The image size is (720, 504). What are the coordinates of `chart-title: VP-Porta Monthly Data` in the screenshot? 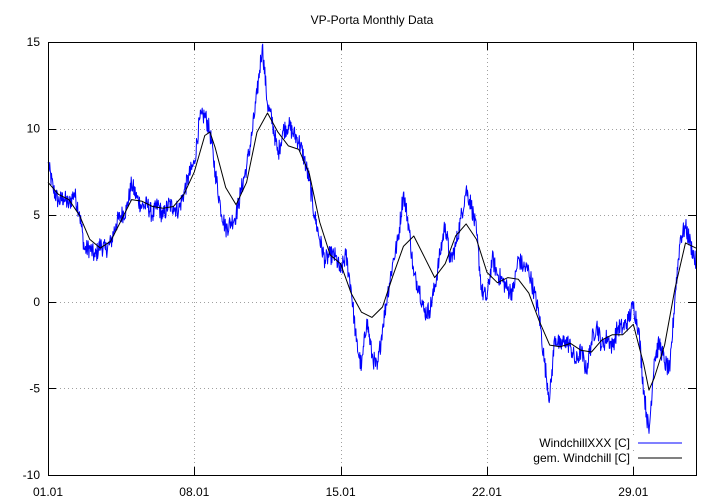 It's located at (372, 20).